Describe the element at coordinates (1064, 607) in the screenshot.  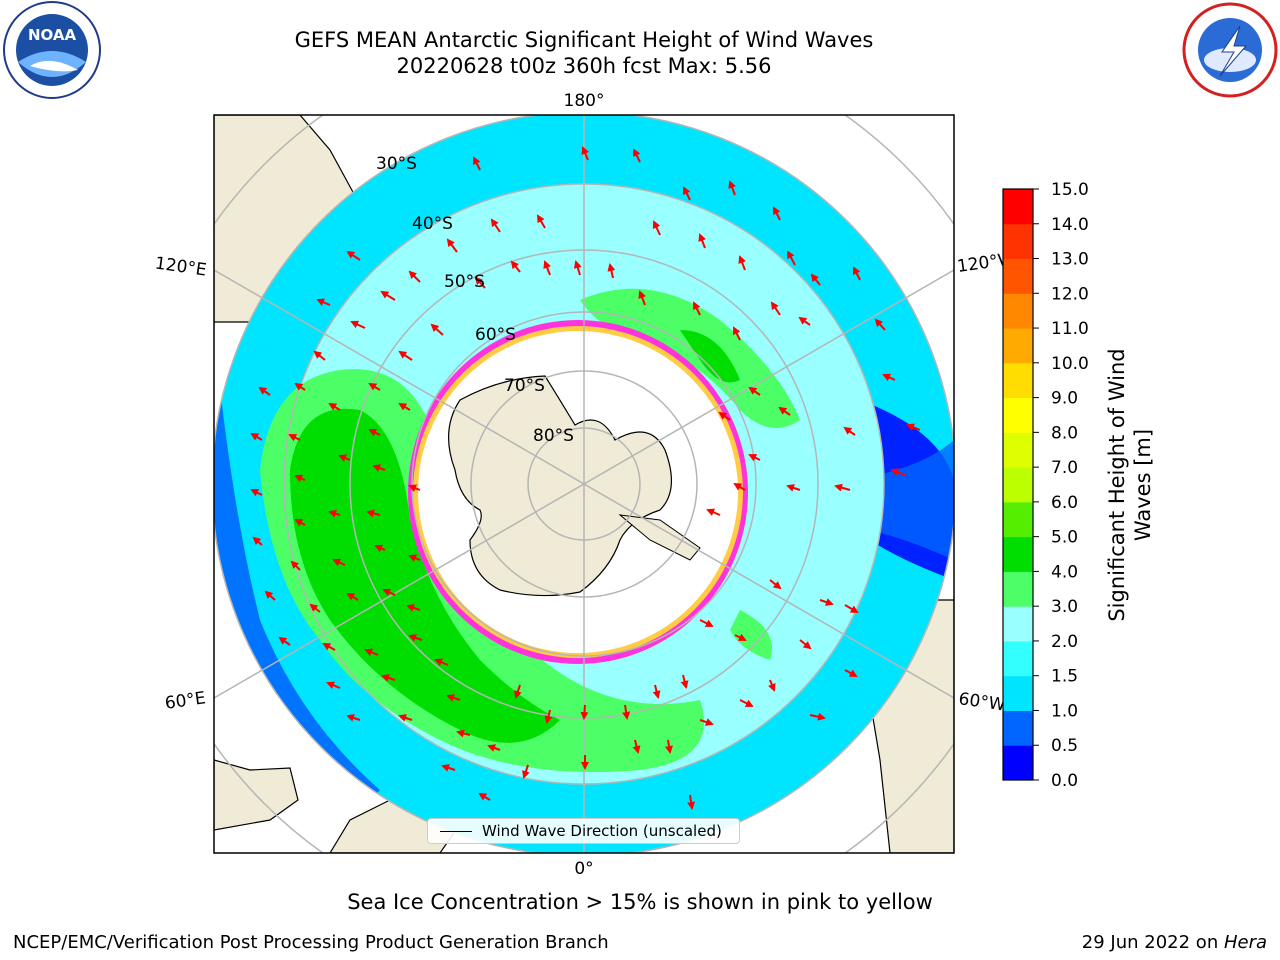
I see `colorbar-tick-label: 3.0` at that location.